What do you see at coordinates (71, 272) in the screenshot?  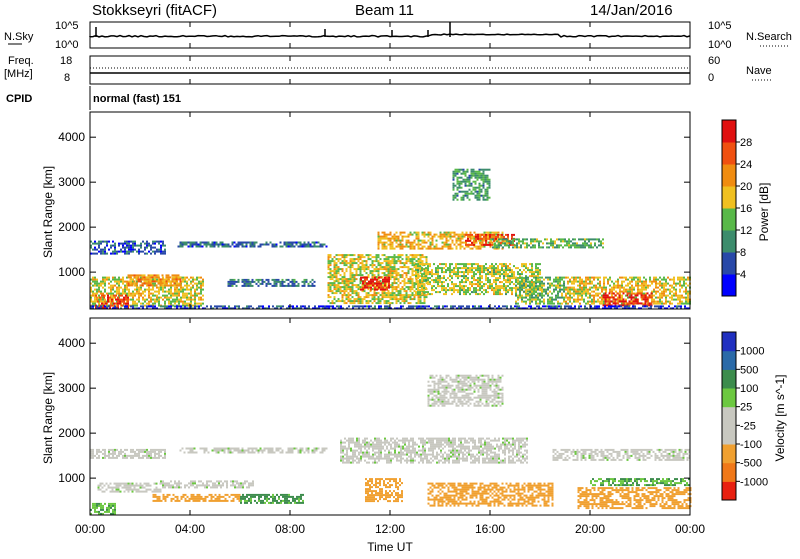 I see `ytick-label: 1000` at bounding box center [71, 272].